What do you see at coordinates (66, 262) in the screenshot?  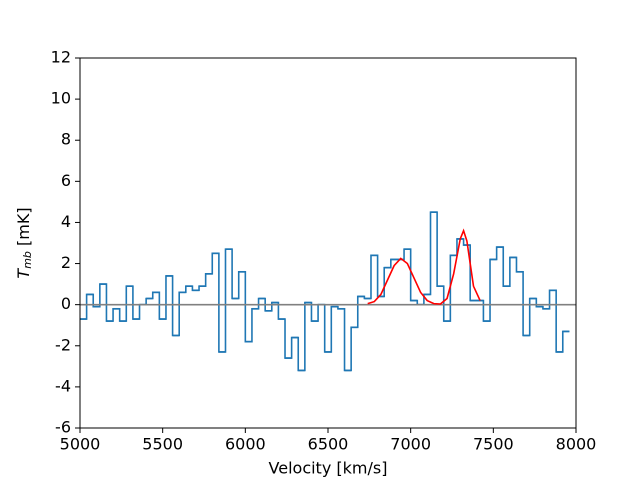 I see `y-tick-label: 2` at bounding box center [66, 262].